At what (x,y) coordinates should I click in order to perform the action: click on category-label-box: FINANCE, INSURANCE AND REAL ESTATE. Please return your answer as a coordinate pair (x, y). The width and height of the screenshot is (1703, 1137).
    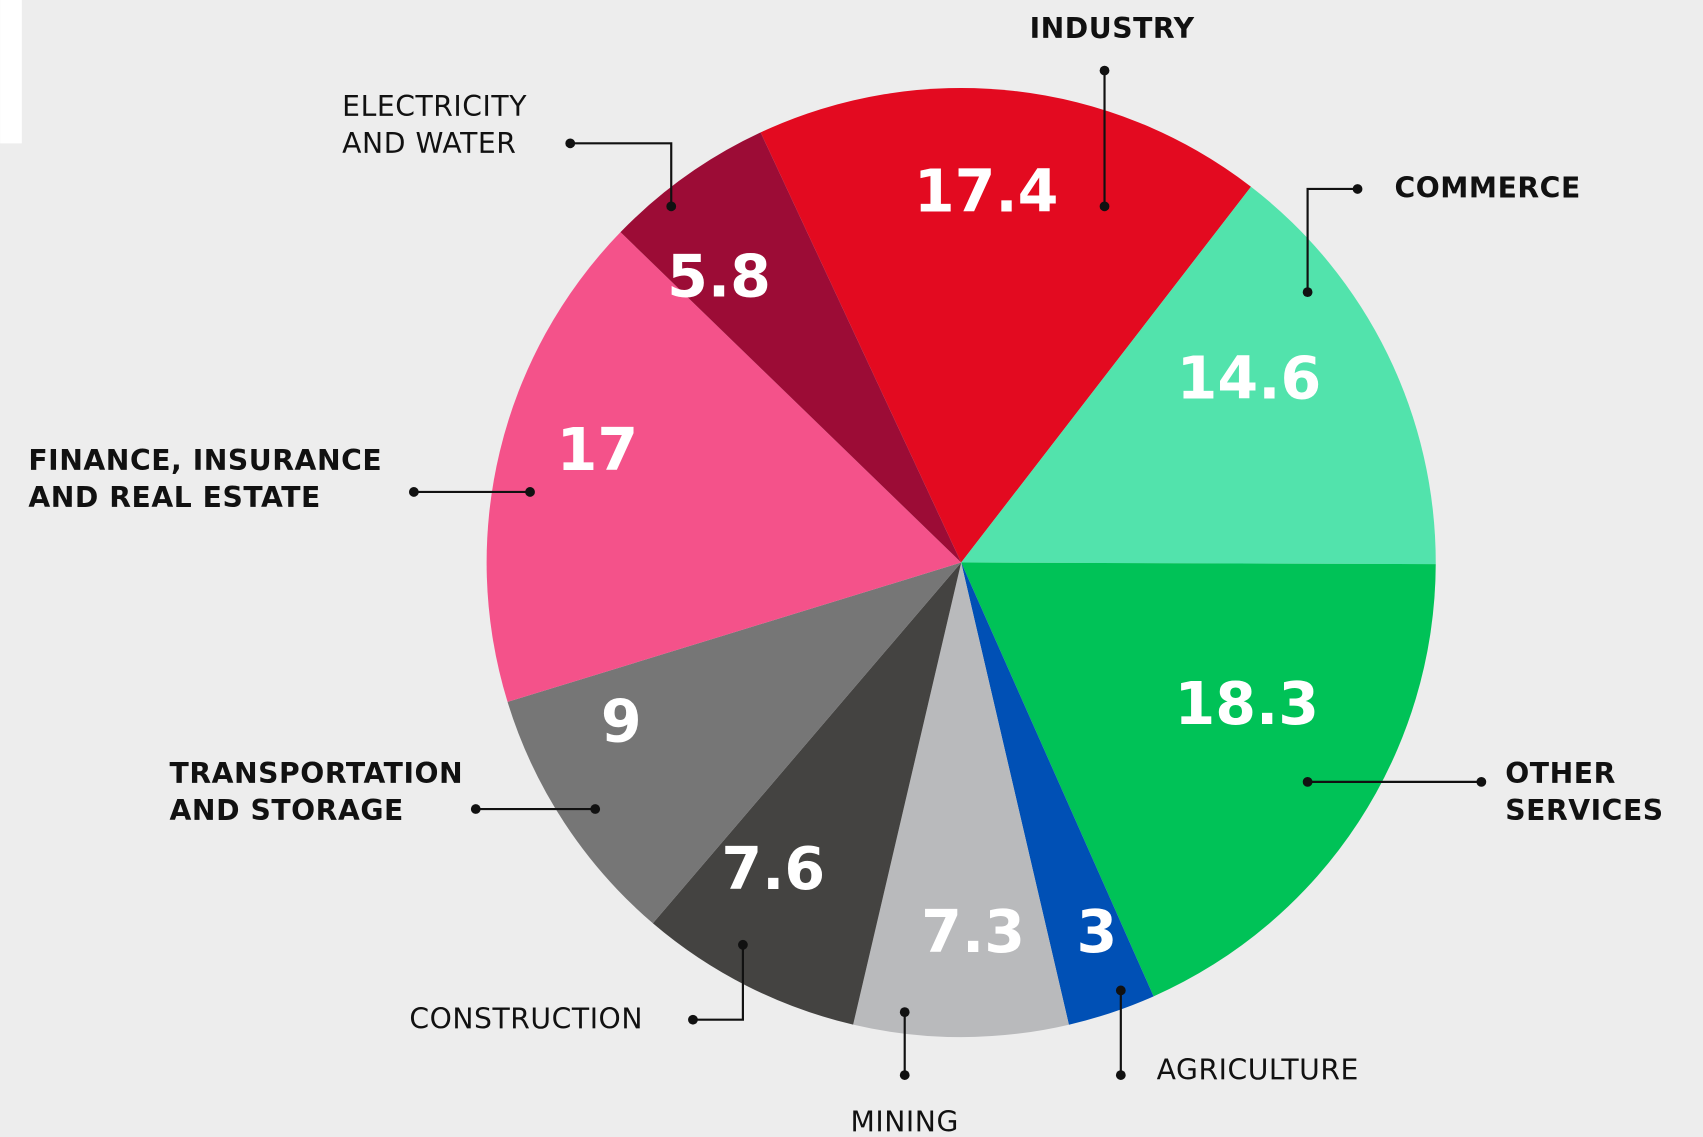
    Looking at the image, I should click on (205, 480).